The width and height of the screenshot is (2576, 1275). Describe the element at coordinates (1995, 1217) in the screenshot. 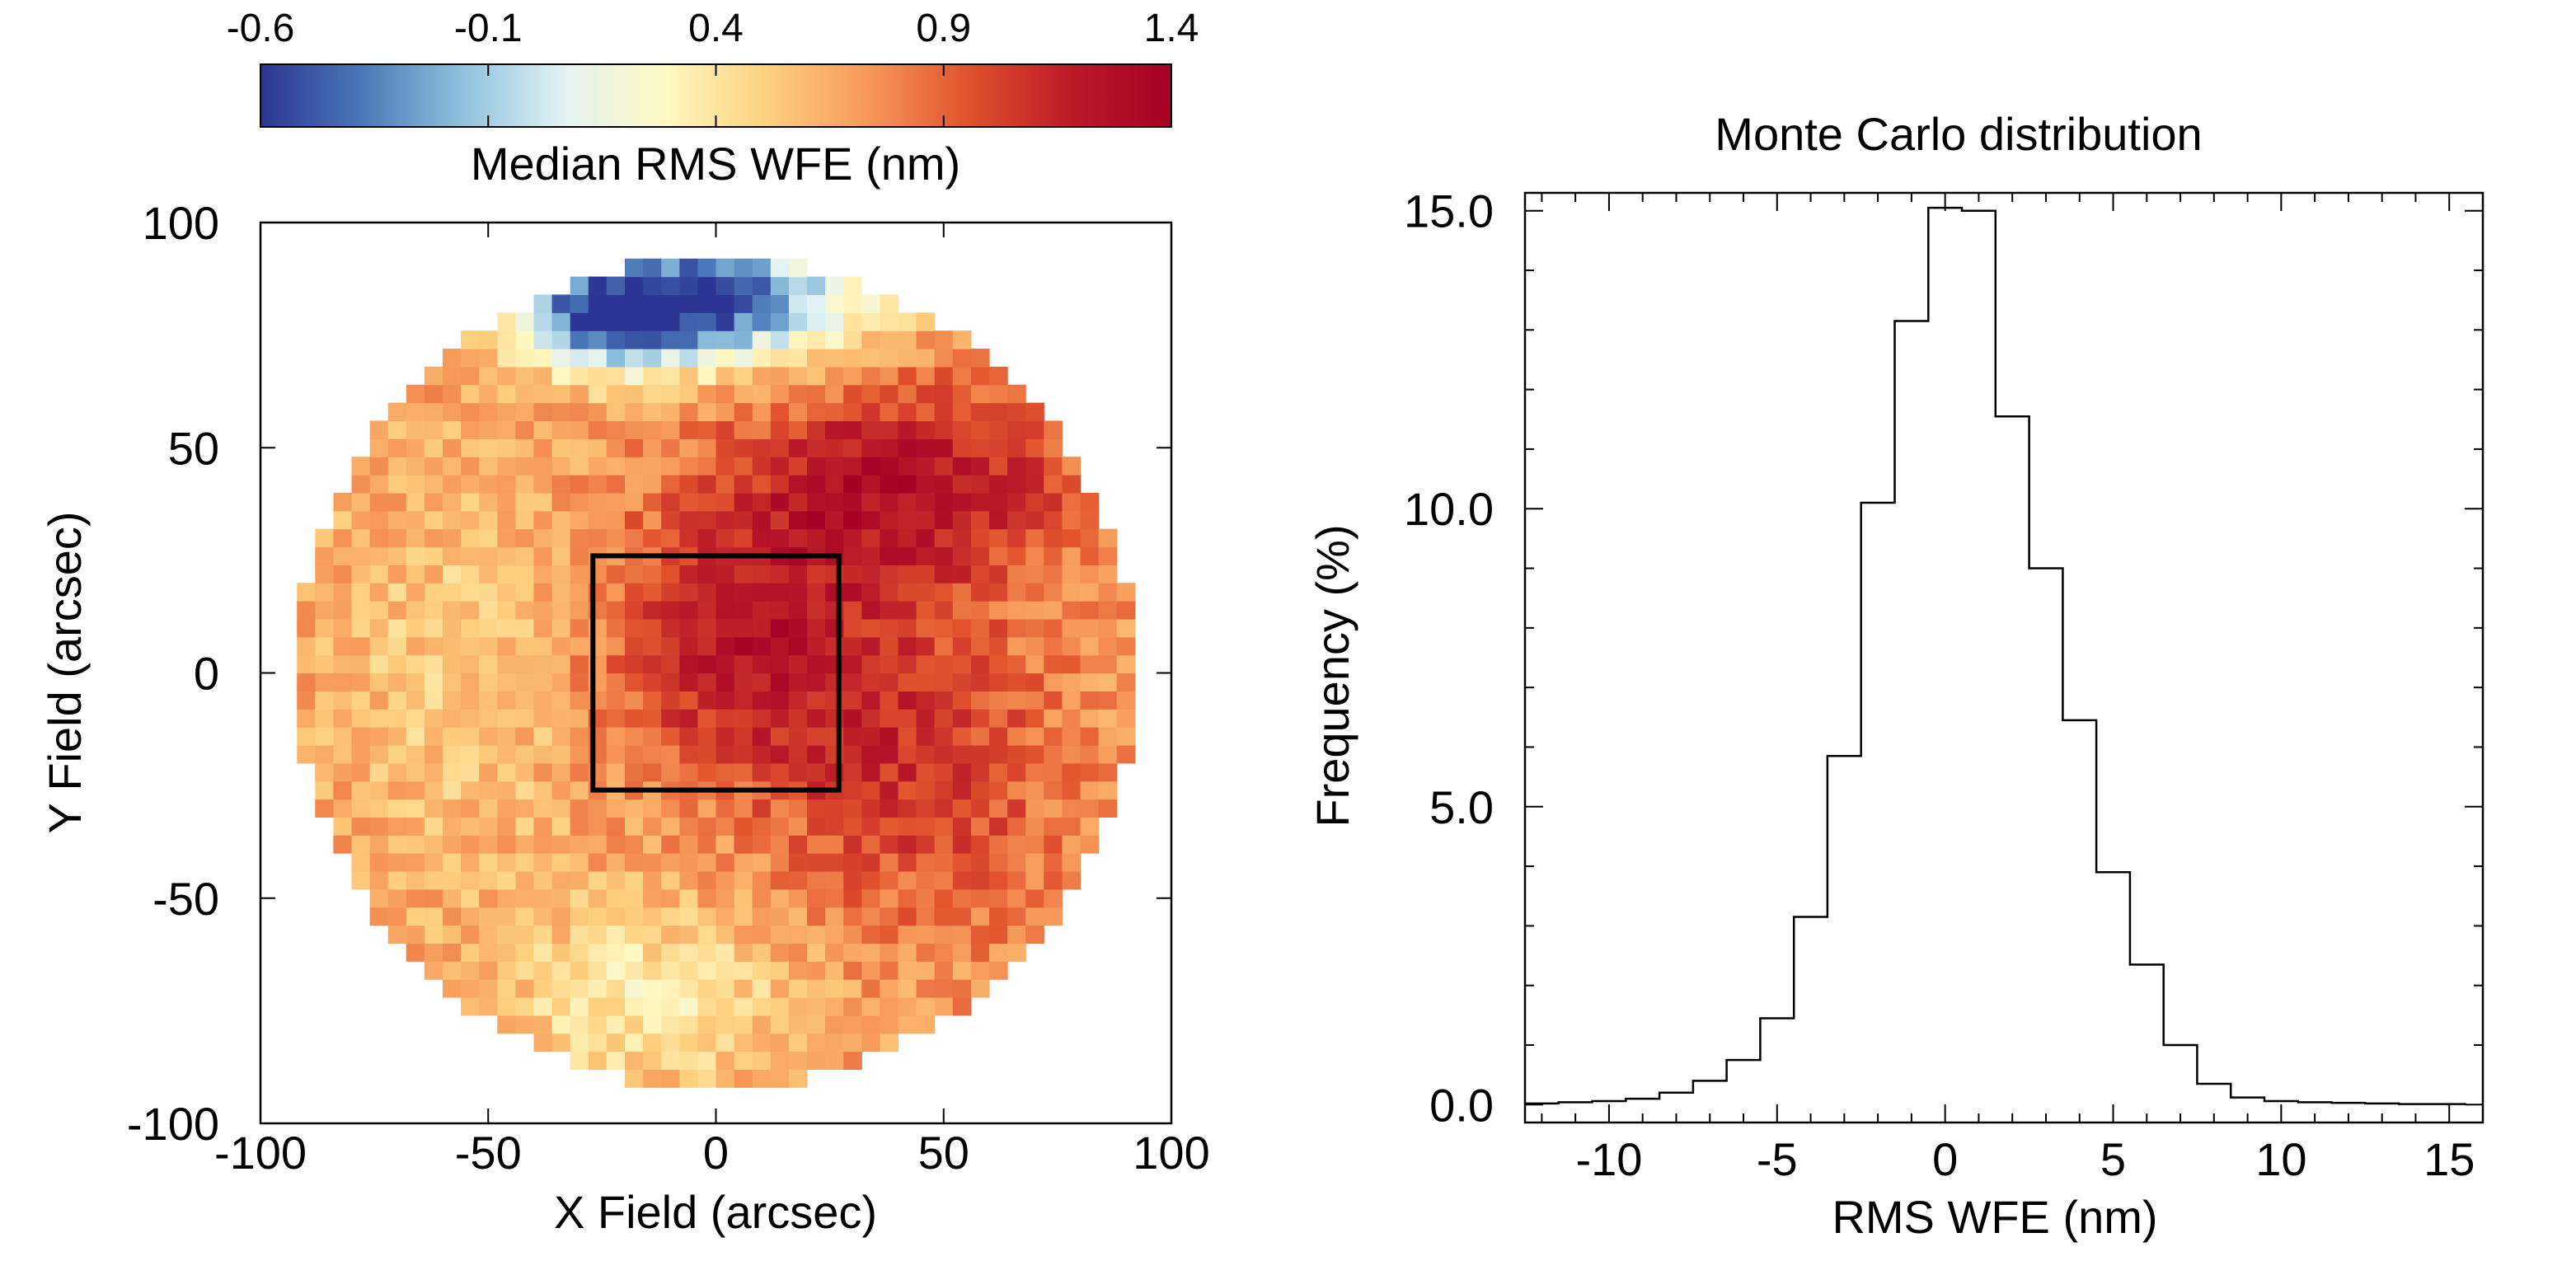

I see `histogram-x-label: RMS WFE (nm)` at that location.